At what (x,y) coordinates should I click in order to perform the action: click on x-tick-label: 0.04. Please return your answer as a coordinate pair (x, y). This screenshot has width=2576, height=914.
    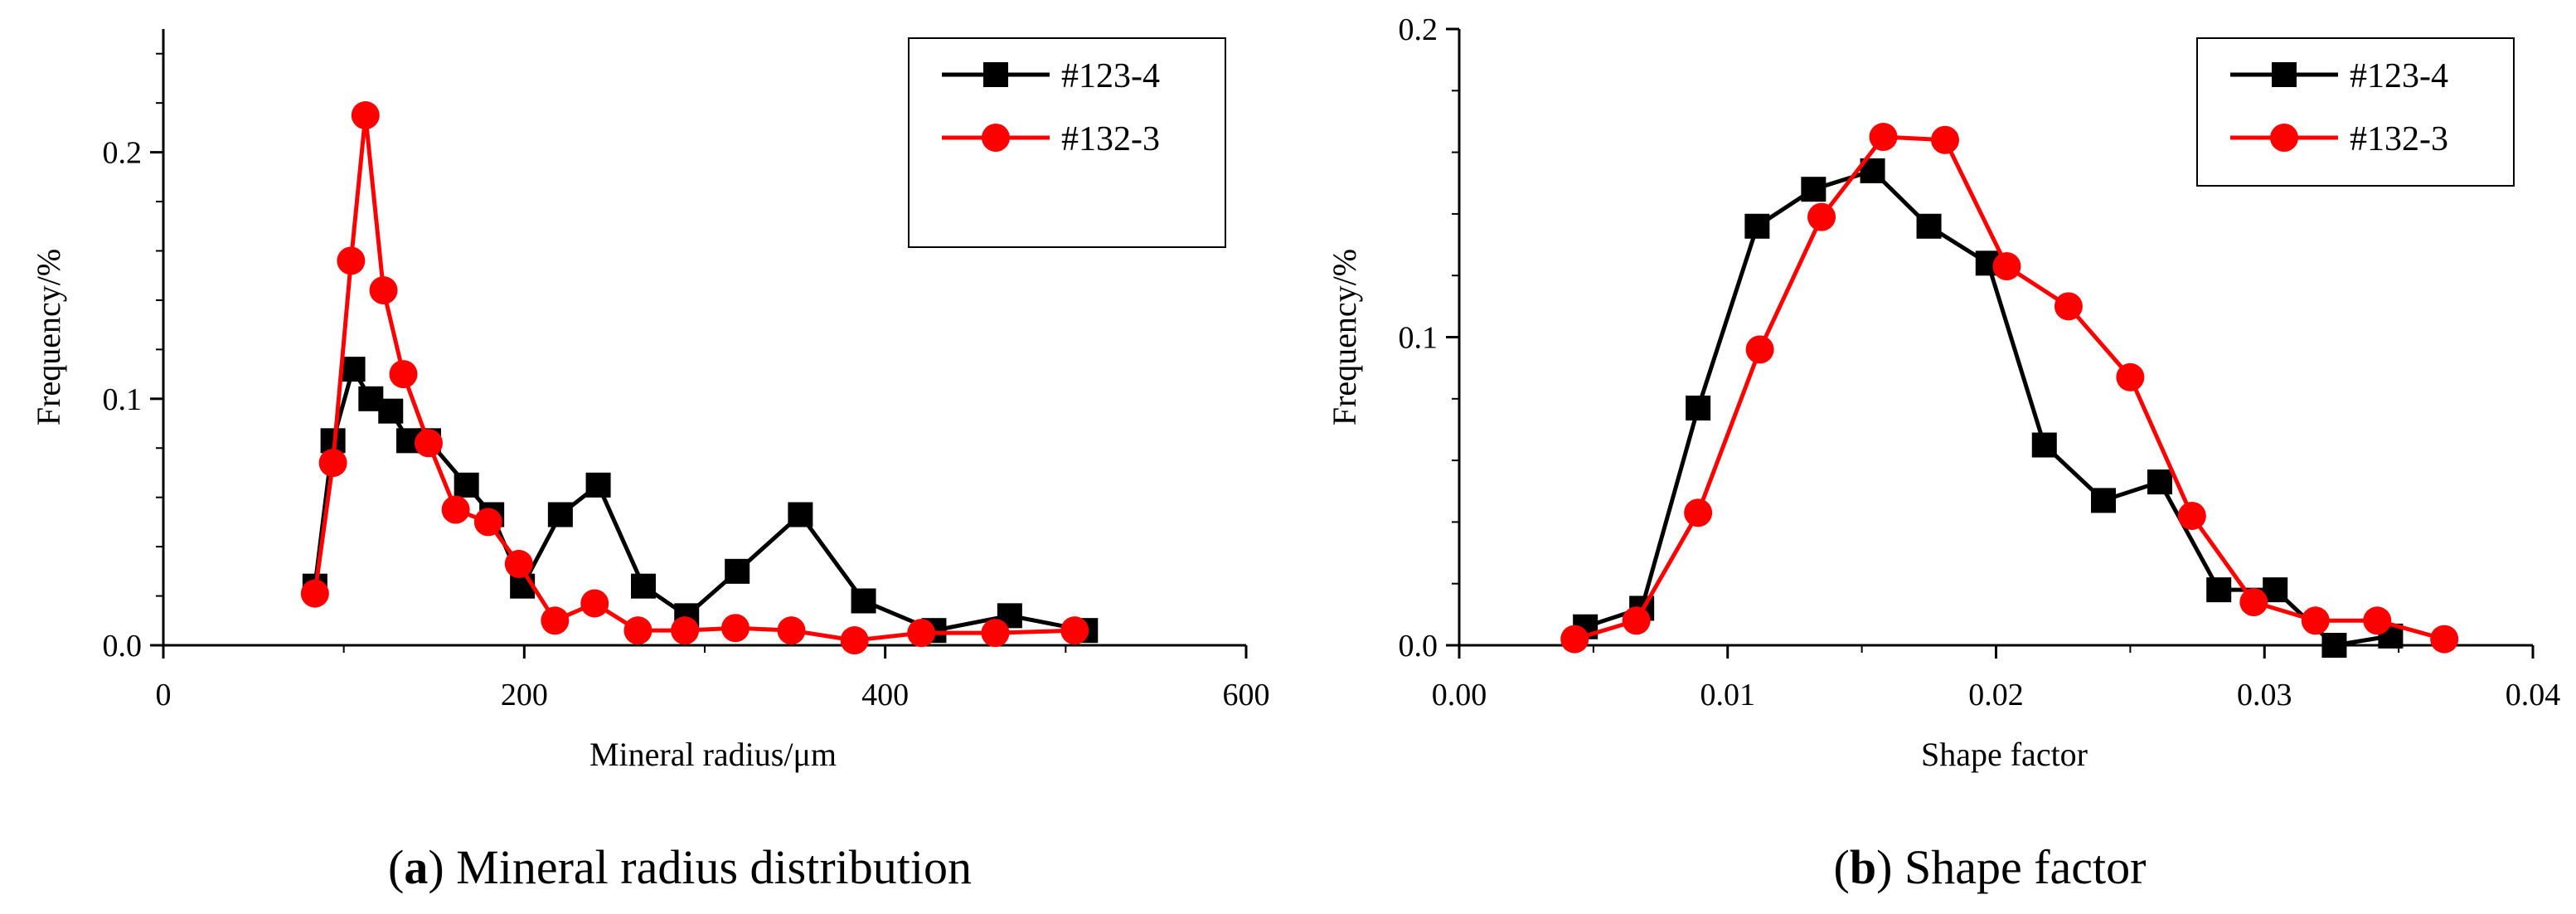
    Looking at the image, I should click on (2533, 695).